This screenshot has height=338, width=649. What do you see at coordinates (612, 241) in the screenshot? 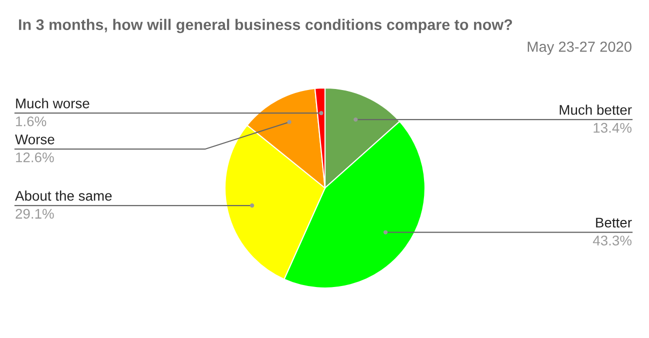
I see `data-label: 43.3%` at bounding box center [612, 241].